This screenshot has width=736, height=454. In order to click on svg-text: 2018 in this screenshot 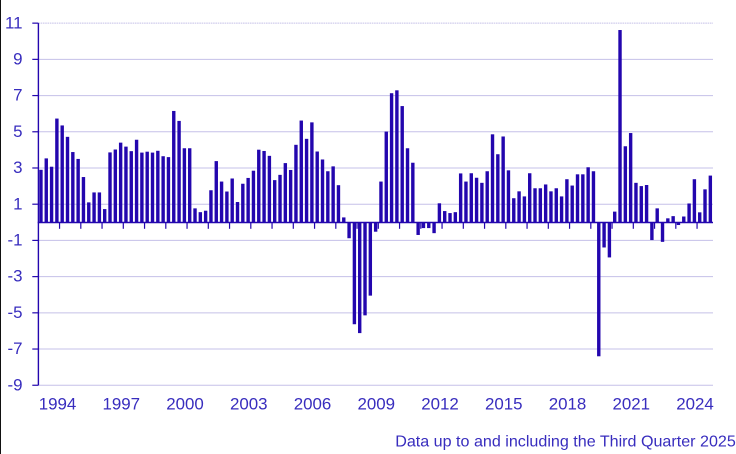, I will do `click(568, 404)`.